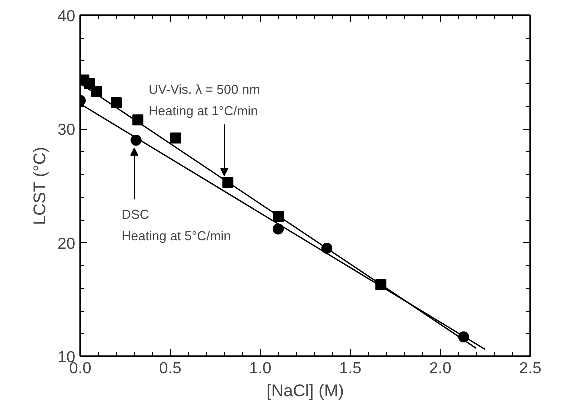 The height and width of the screenshot is (420, 564). What do you see at coordinates (440, 369) in the screenshot?
I see `x-tick-label: 2.0` at bounding box center [440, 369].